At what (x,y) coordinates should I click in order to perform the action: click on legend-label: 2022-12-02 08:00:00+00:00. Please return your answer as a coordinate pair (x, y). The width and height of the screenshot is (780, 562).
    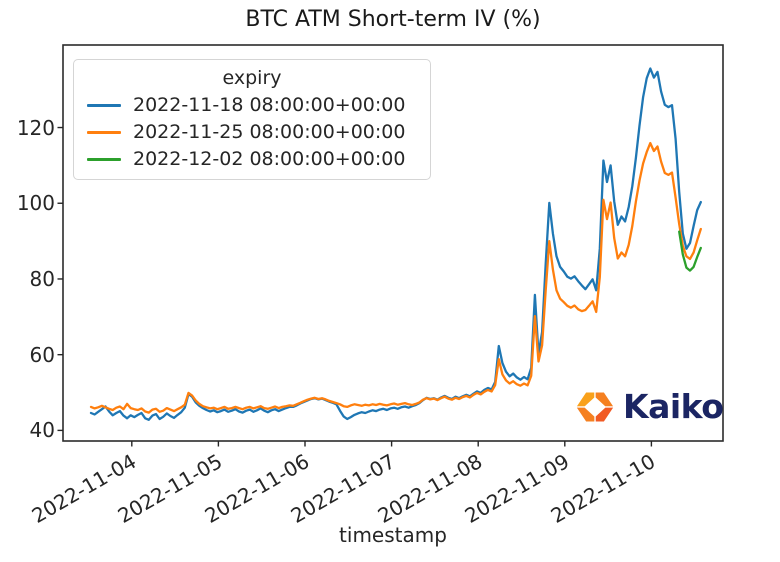
    Looking at the image, I should click on (269, 159).